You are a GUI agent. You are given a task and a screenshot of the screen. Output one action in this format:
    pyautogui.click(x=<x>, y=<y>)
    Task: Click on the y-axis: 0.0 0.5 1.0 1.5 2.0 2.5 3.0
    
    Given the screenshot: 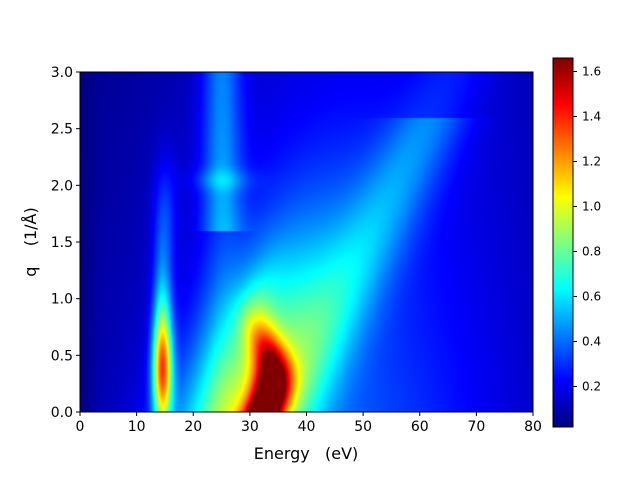 What is the action you would take?
    pyautogui.click(x=65, y=243)
    